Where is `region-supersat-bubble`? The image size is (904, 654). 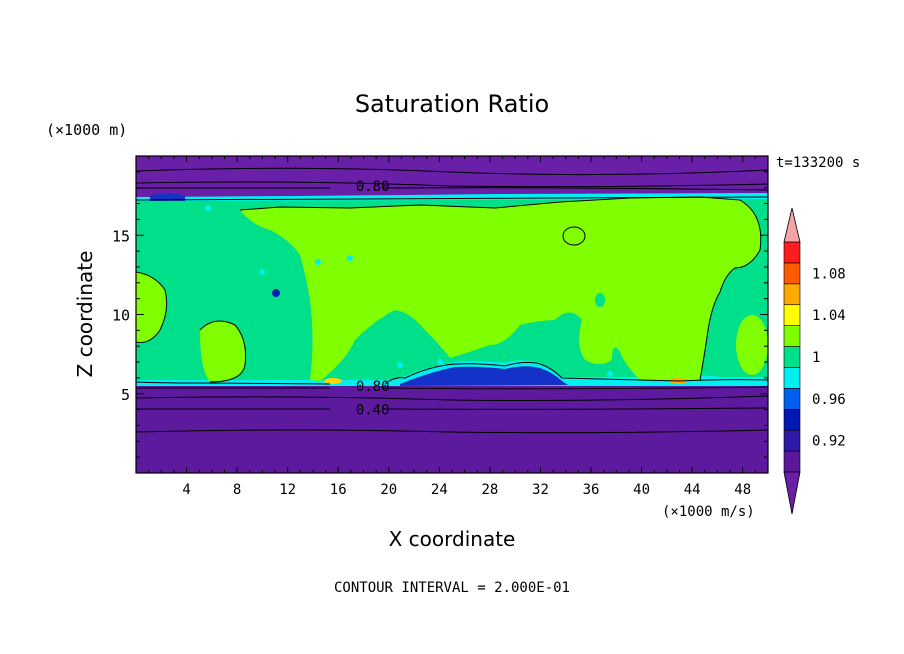
region-supersat-bubble is located at coordinates (574, 236).